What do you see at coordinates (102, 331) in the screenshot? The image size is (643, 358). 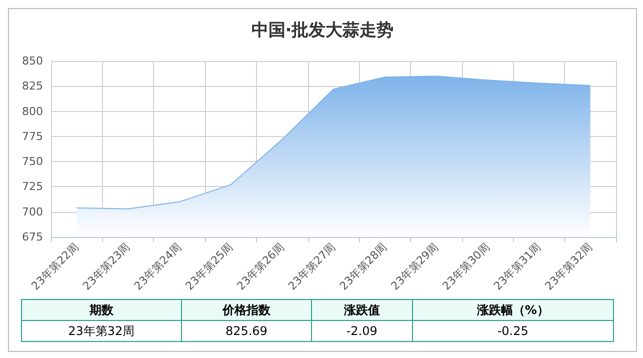 I see `text: 23年第32周` at bounding box center [102, 331].